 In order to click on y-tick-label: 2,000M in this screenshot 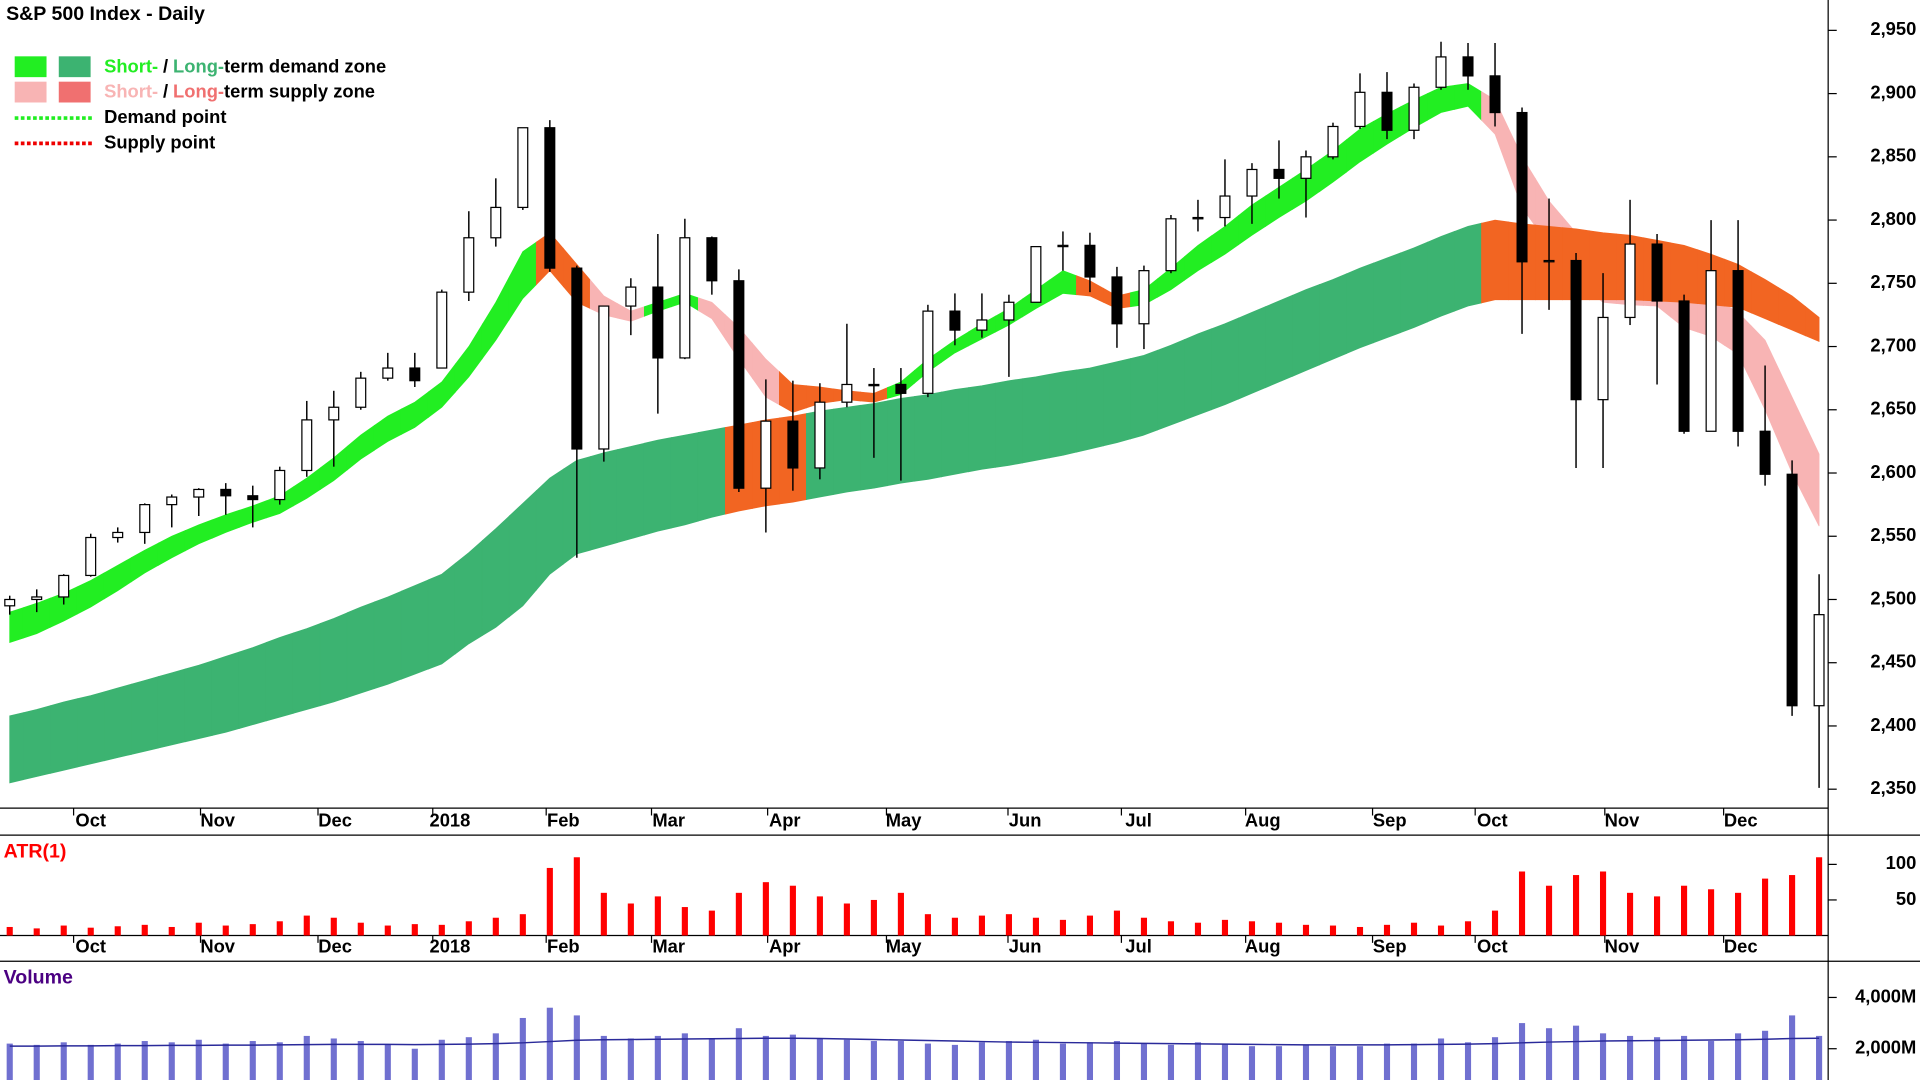, I will do `click(1885, 1047)`.